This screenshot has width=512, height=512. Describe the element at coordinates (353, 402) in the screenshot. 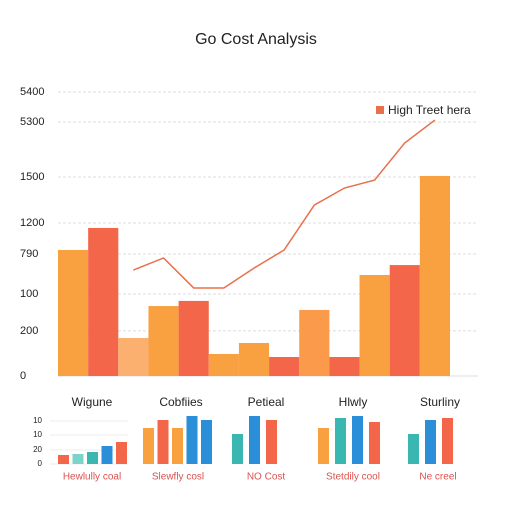

I see `group-label: Hlwly` at that location.